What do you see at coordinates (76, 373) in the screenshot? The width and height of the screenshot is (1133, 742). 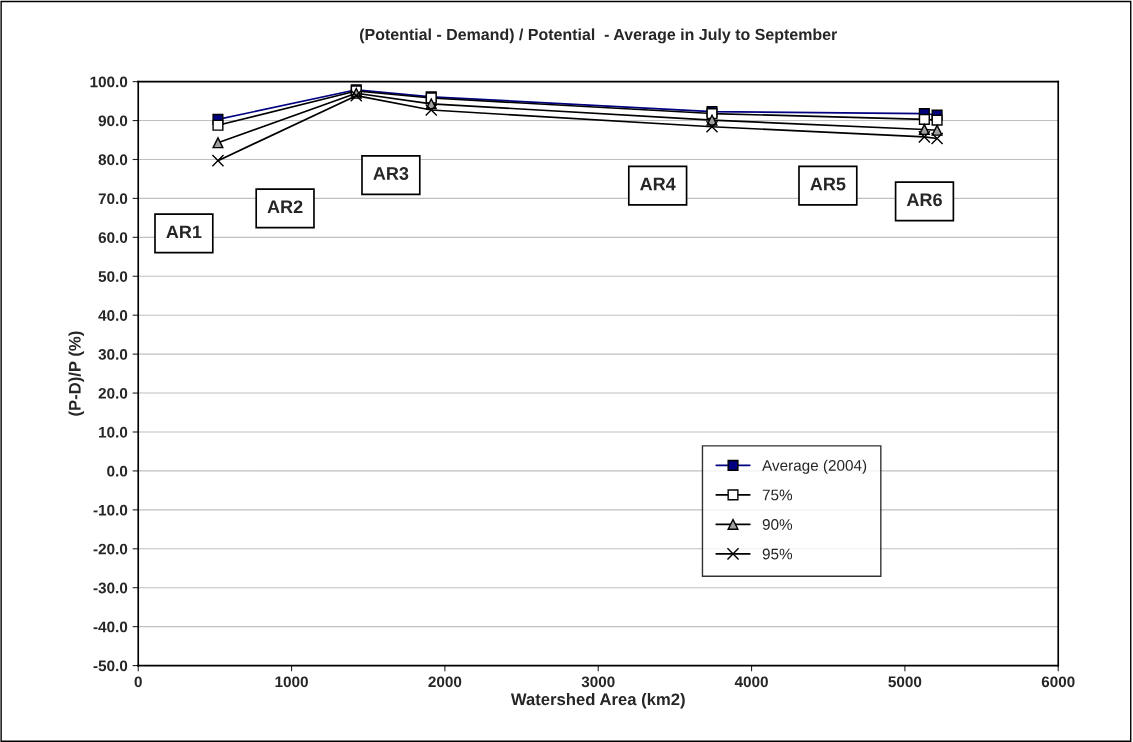 I see `y-axis-title: (P-D)/P (%)` at bounding box center [76, 373].